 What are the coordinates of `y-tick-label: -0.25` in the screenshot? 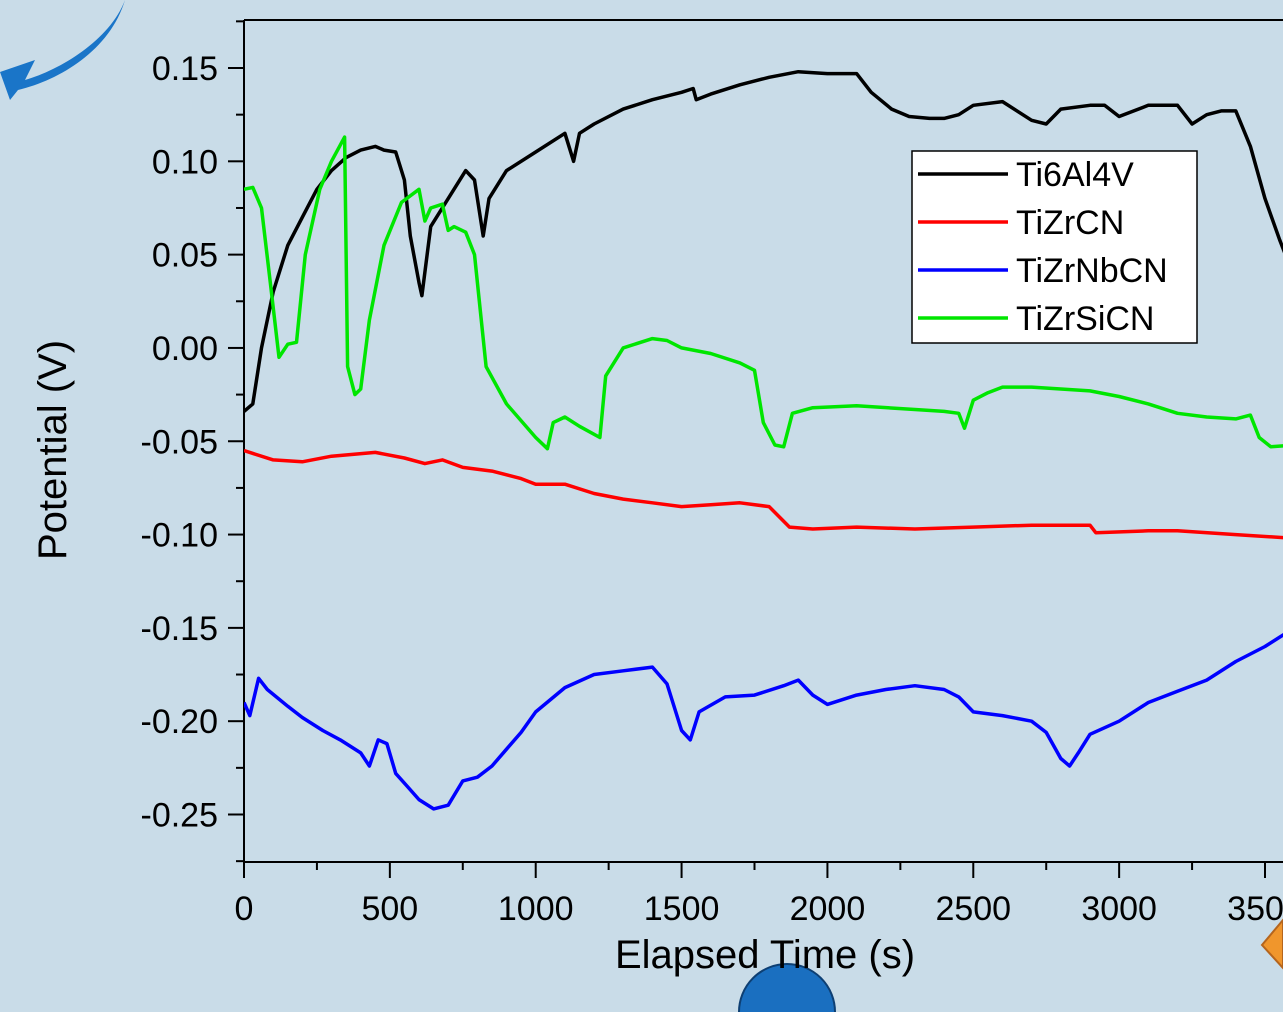 It's located at (180, 816).